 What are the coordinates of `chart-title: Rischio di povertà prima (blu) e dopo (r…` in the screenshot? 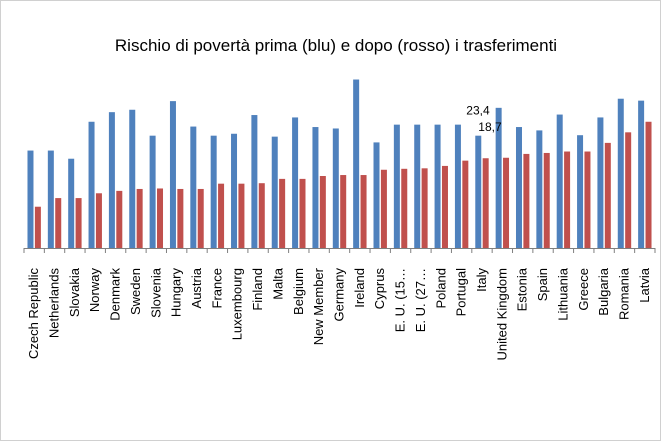 It's located at (336, 45).